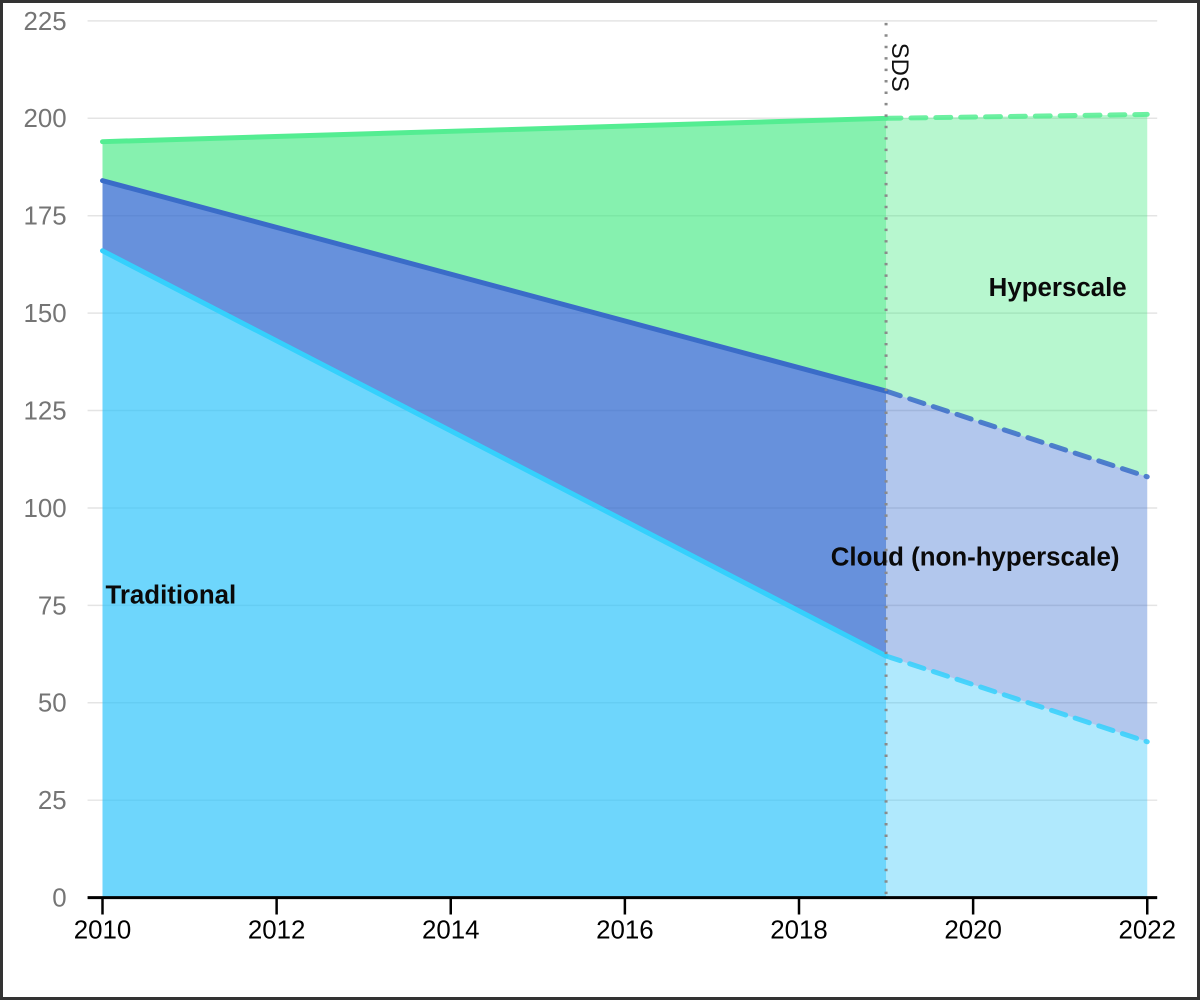 Image resolution: width=1200 pixels, height=1000 pixels. What do you see at coordinates (45, 22) in the screenshot?
I see `y-tick-label: 225` at bounding box center [45, 22].